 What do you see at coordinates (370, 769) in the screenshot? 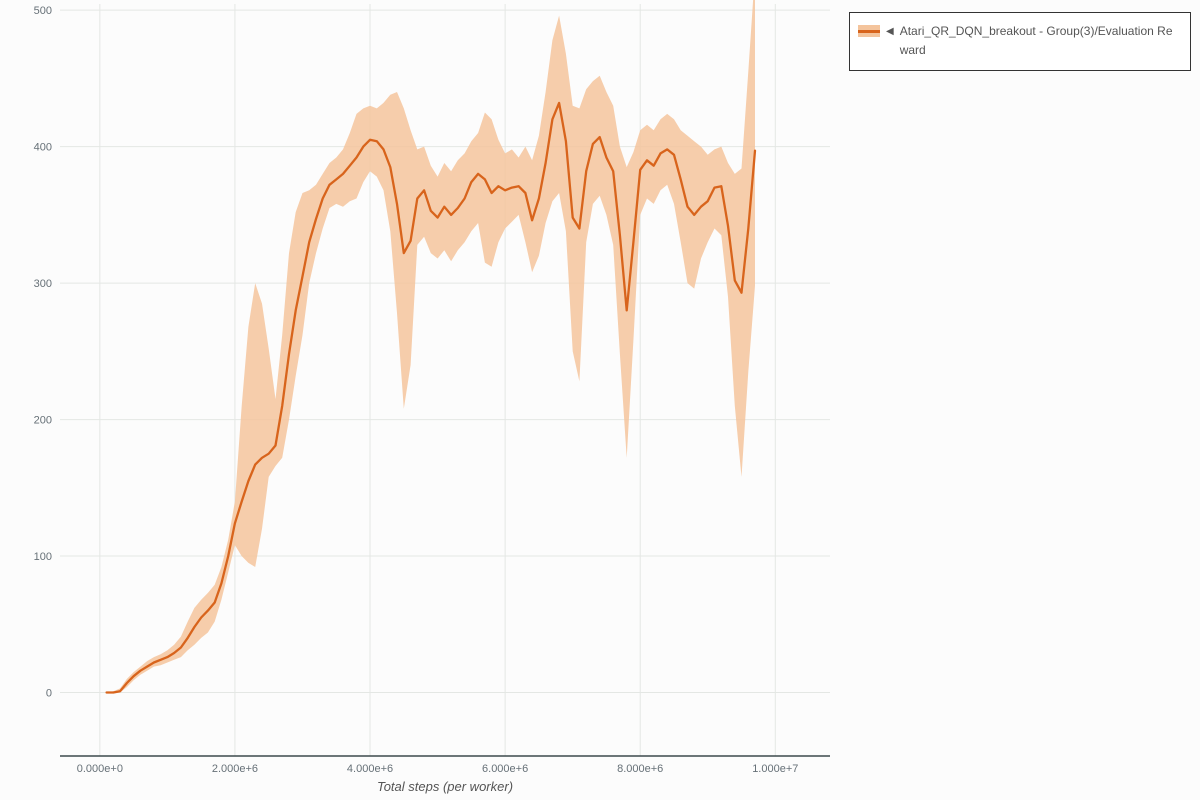
I see `svg-text: 4.000e+6` at bounding box center [370, 769].